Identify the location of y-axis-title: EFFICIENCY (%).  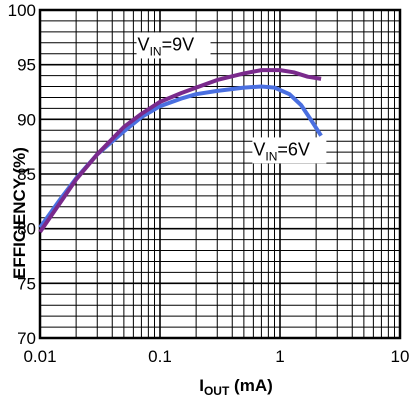
(19, 213).